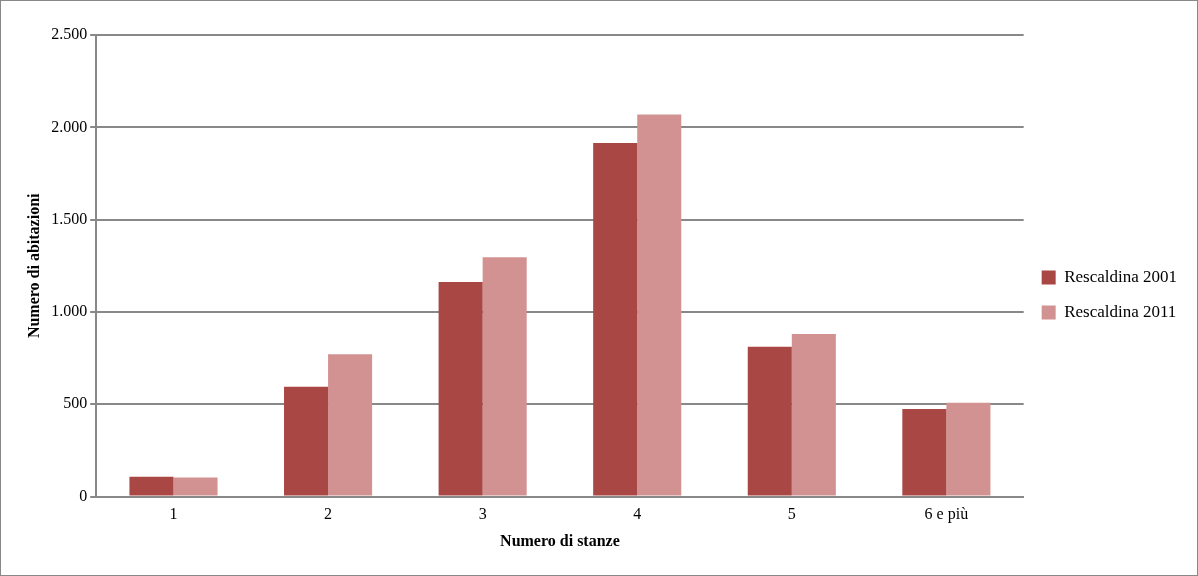 This screenshot has width=1198, height=576. What do you see at coordinates (75, 403) in the screenshot?
I see `y-tick-label: 500` at bounding box center [75, 403].